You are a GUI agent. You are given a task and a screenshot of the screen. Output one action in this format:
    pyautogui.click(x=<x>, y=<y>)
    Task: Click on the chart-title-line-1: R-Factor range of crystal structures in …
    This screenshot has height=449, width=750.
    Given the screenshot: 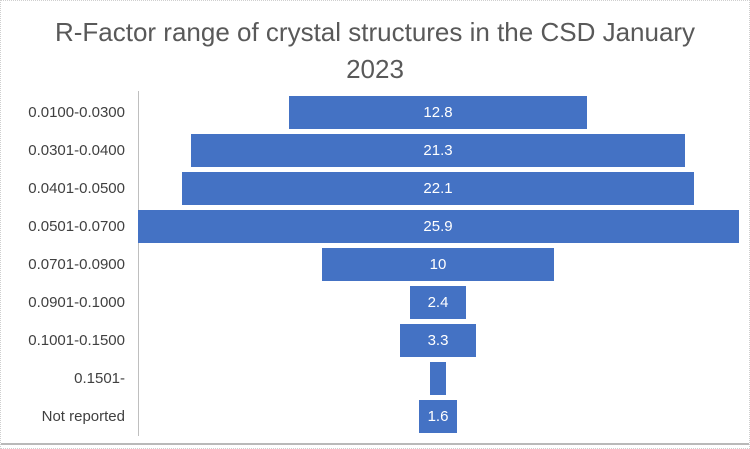 What is the action you would take?
    pyautogui.click(x=375, y=32)
    